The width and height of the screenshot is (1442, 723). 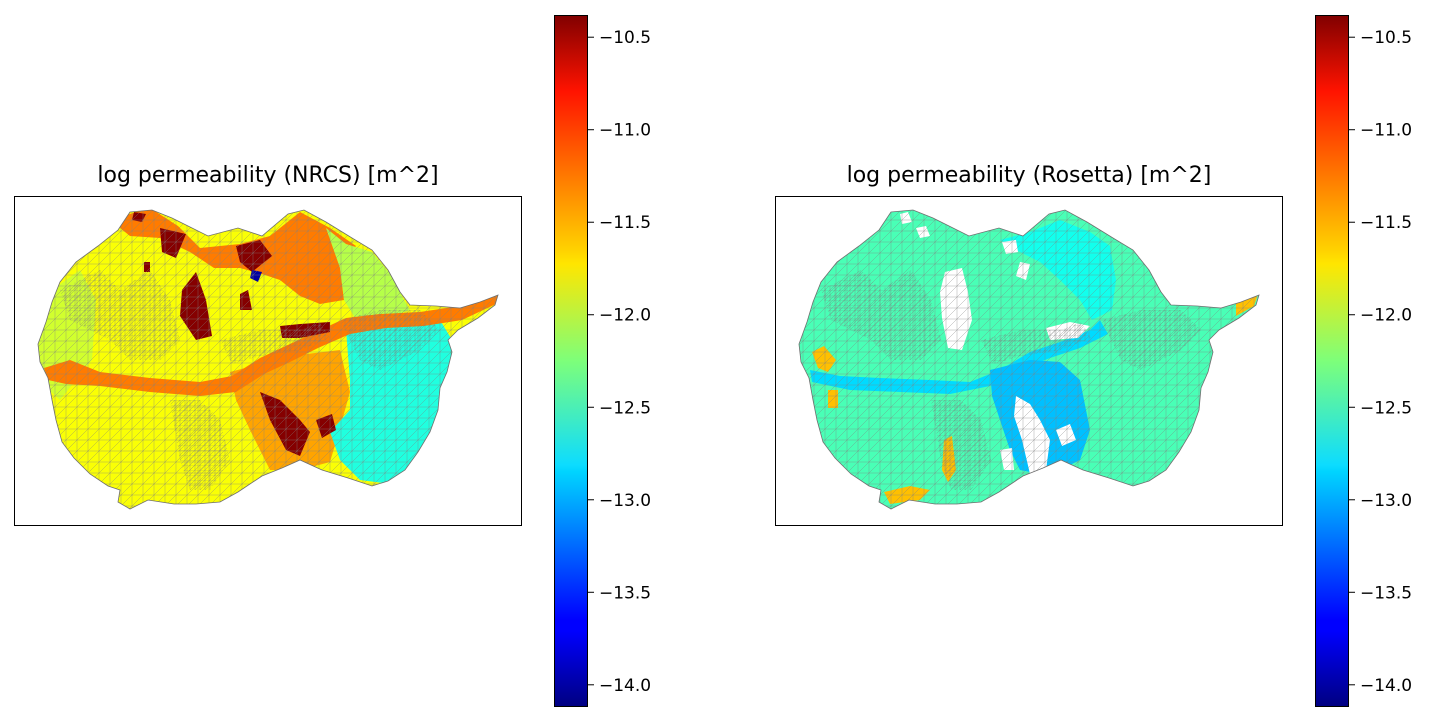 I want to click on nrcs-colorbar-frame, so click(x=571, y=361).